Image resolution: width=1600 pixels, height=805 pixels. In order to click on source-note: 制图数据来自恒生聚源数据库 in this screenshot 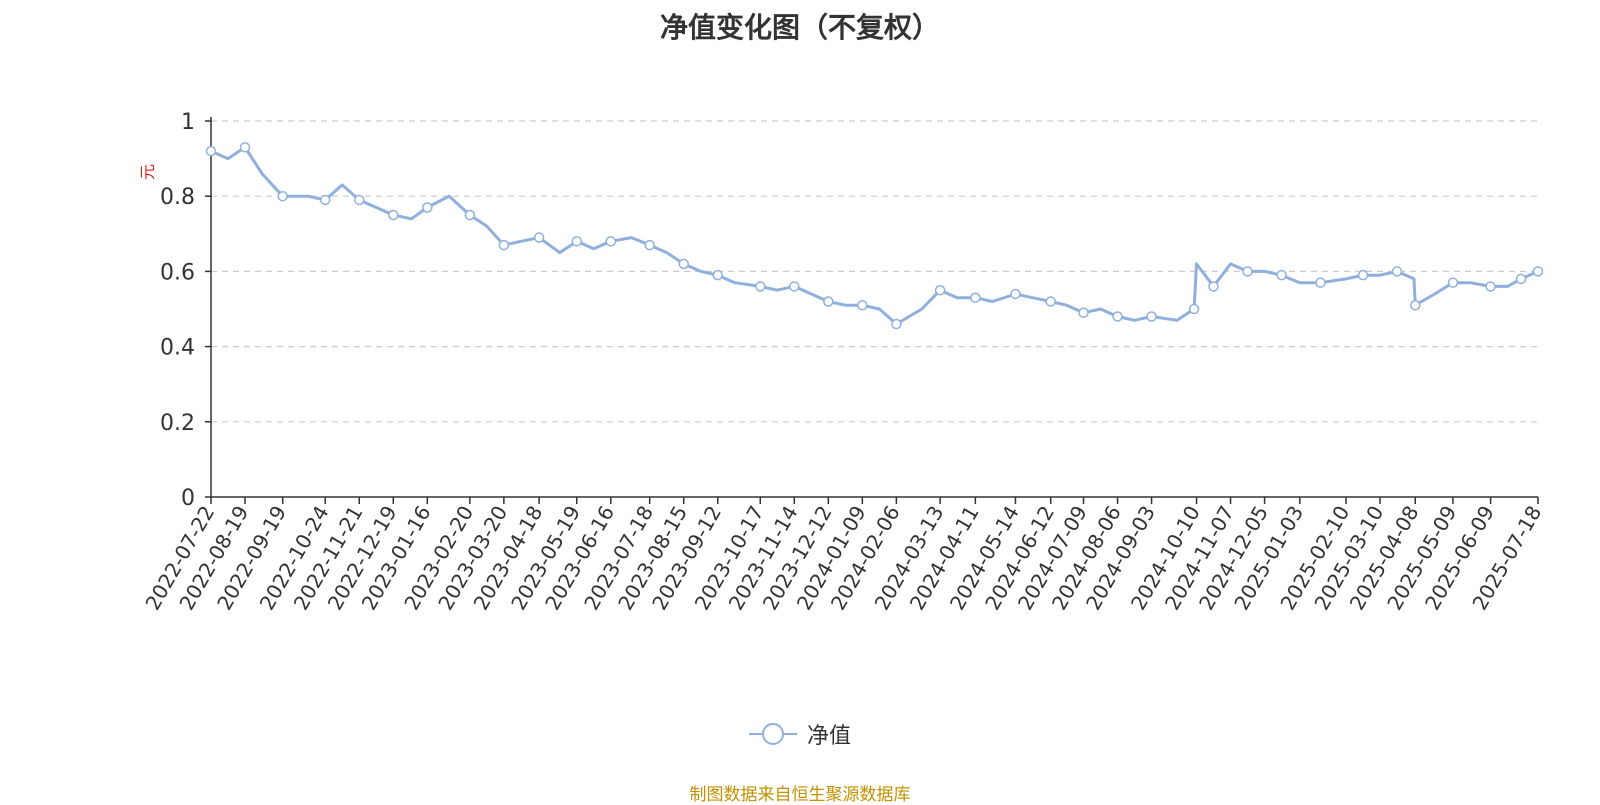, I will do `click(800, 795)`.